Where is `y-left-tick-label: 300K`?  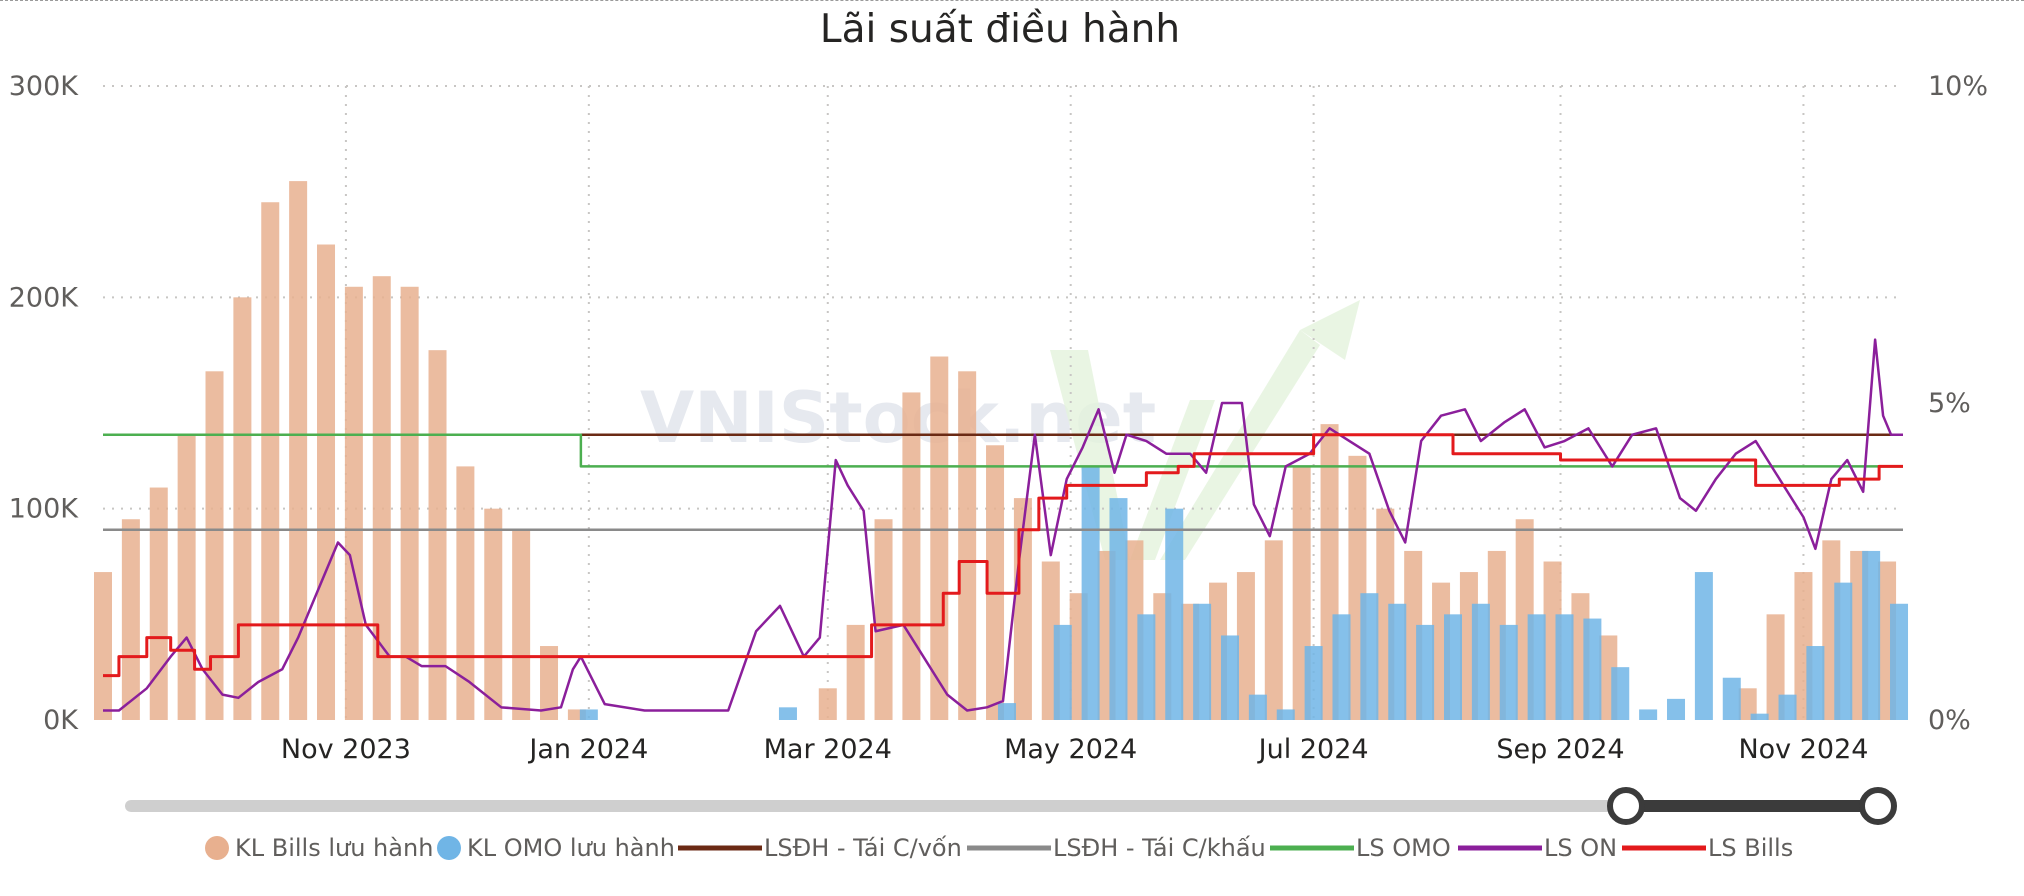
y-left-tick-label: 300K is located at coordinates (44, 86).